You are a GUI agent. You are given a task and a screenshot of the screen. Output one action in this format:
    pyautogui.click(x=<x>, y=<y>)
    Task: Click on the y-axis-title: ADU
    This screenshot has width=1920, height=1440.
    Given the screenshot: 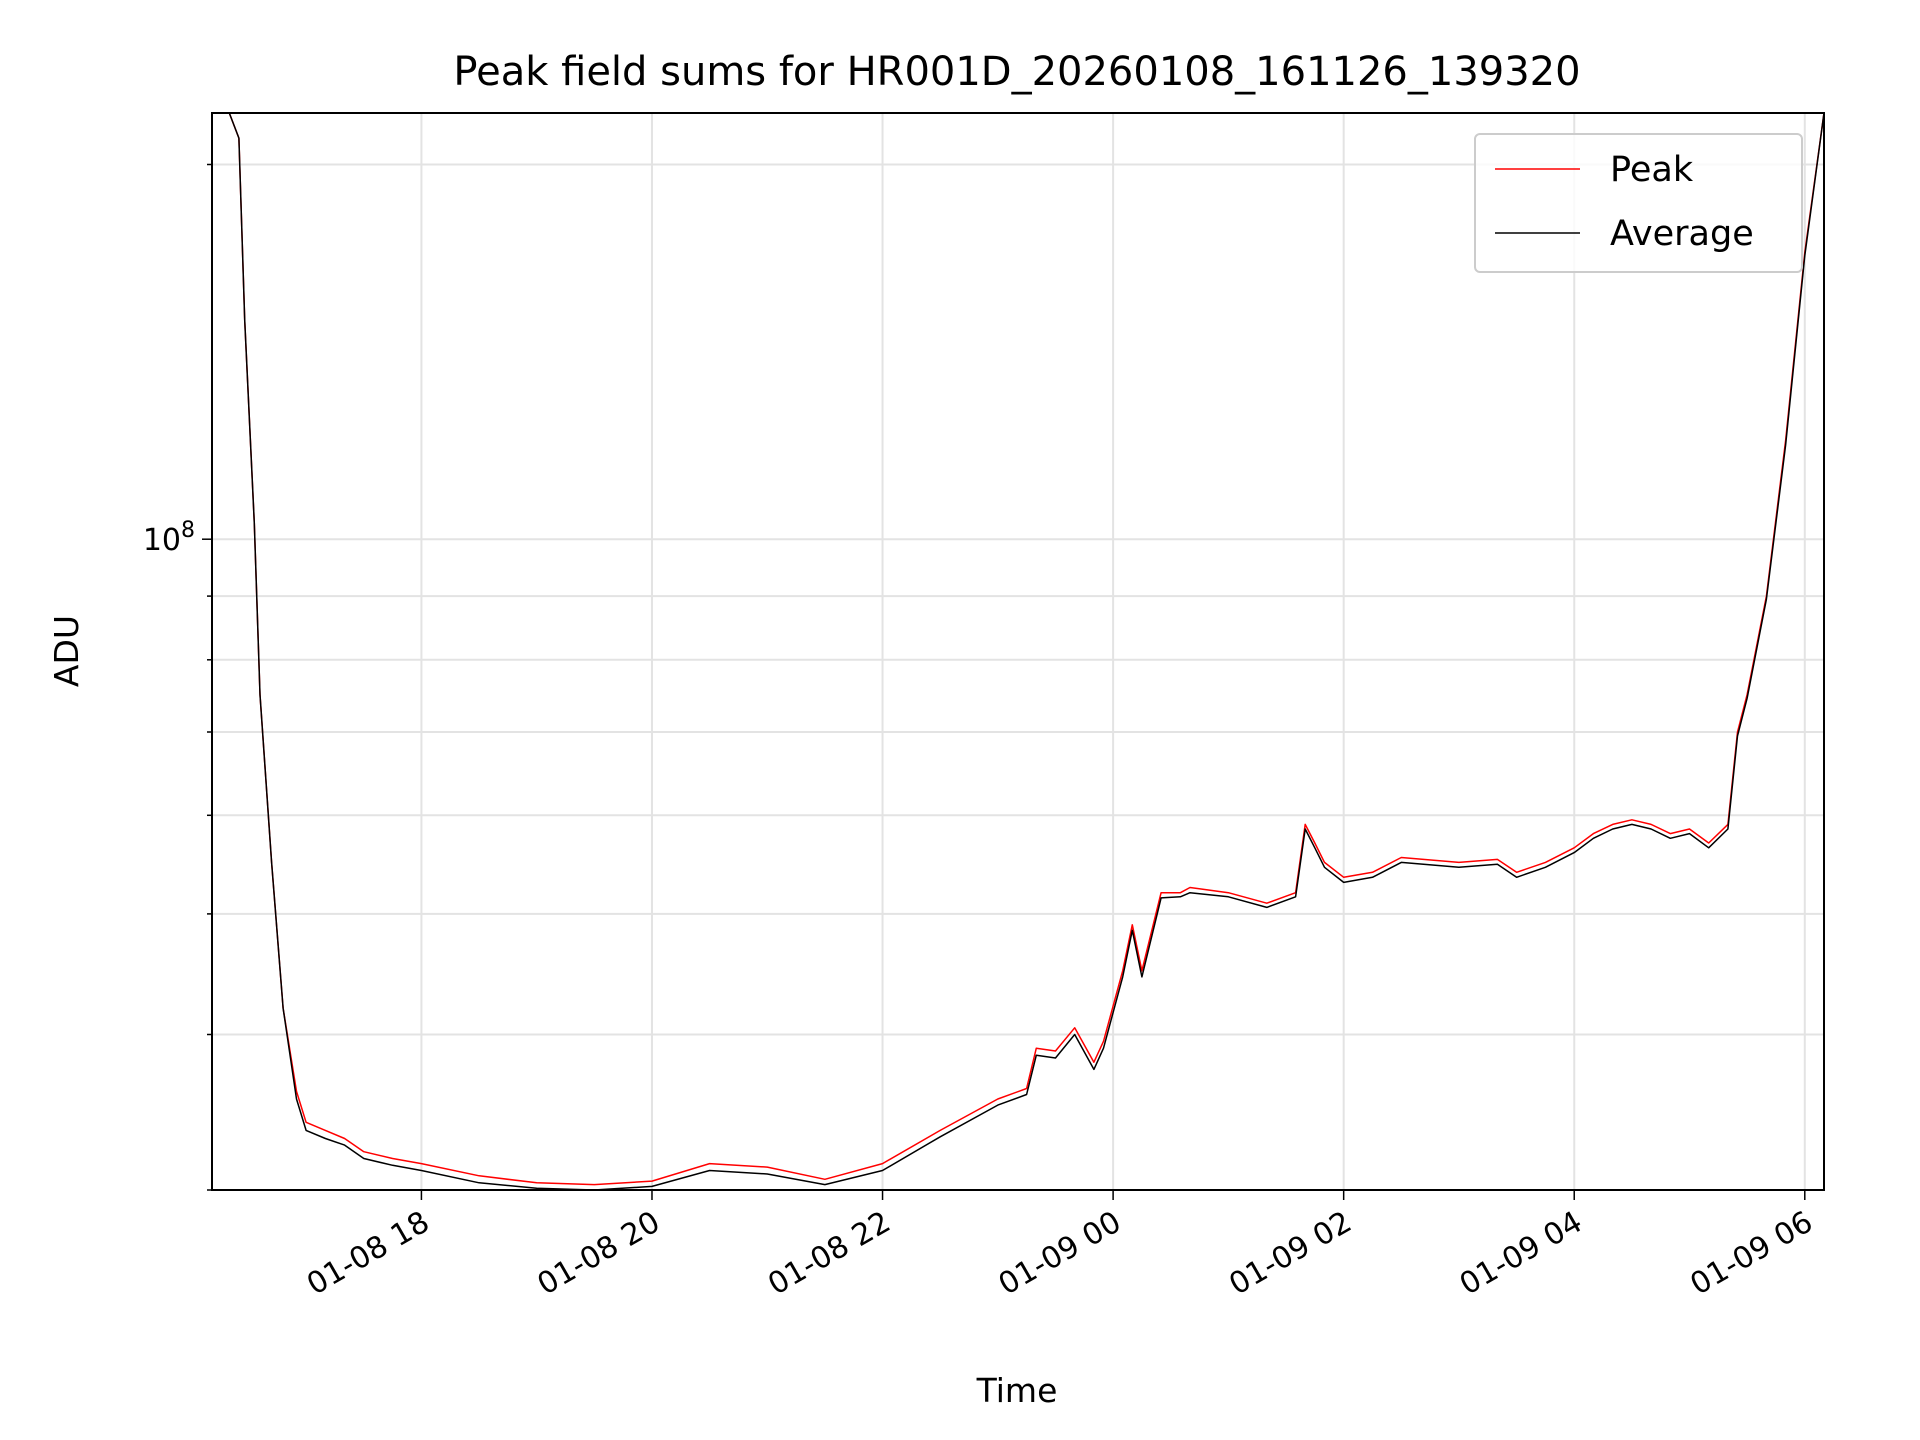 What is the action you would take?
    pyautogui.click(x=66, y=651)
    